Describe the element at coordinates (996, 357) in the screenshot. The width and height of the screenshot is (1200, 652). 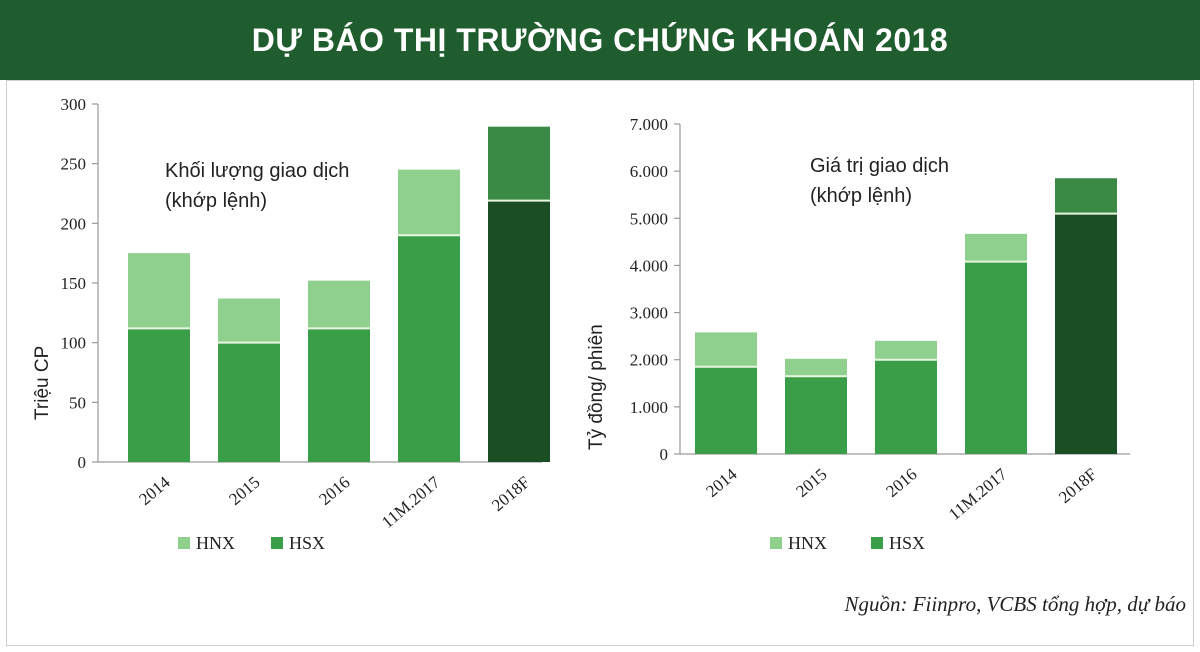
I see `chart2-bar-hsx-11M.2017` at that location.